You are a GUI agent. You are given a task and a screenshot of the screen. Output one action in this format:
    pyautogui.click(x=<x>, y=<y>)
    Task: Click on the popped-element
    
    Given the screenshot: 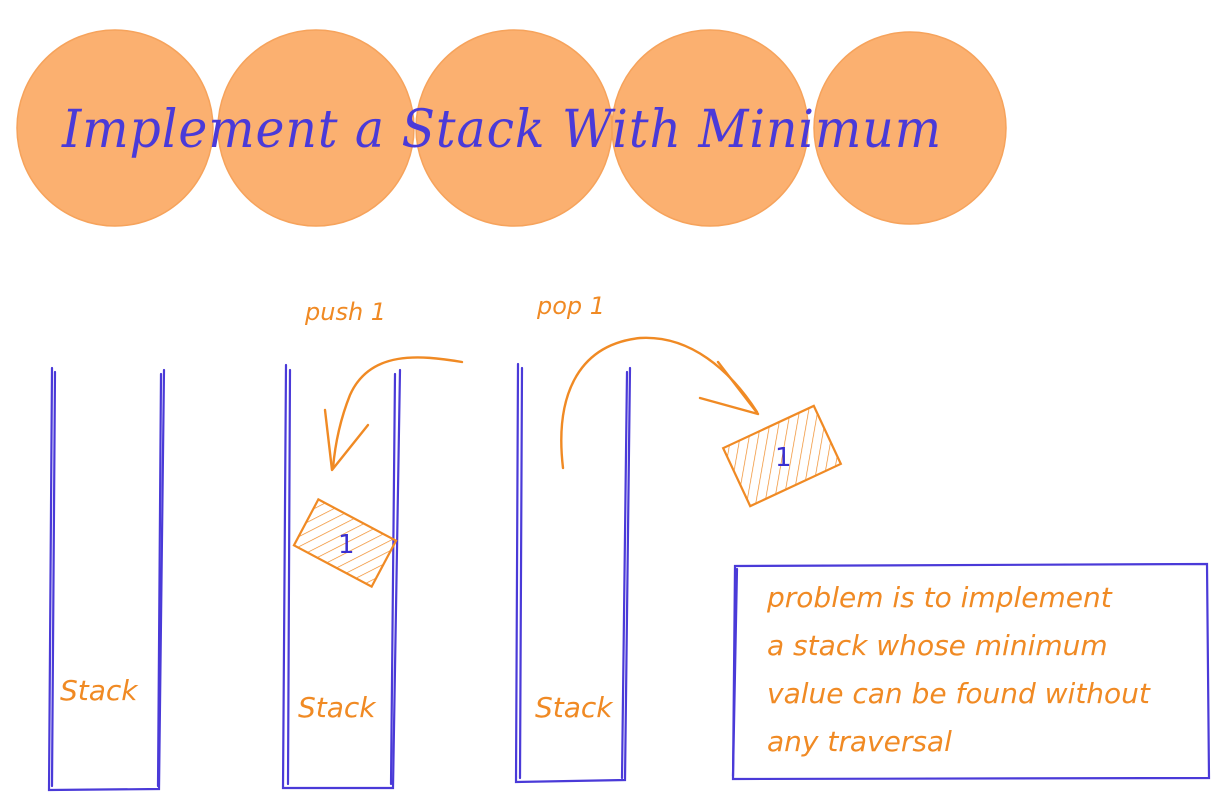 What is the action you would take?
    pyautogui.click(x=782, y=456)
    